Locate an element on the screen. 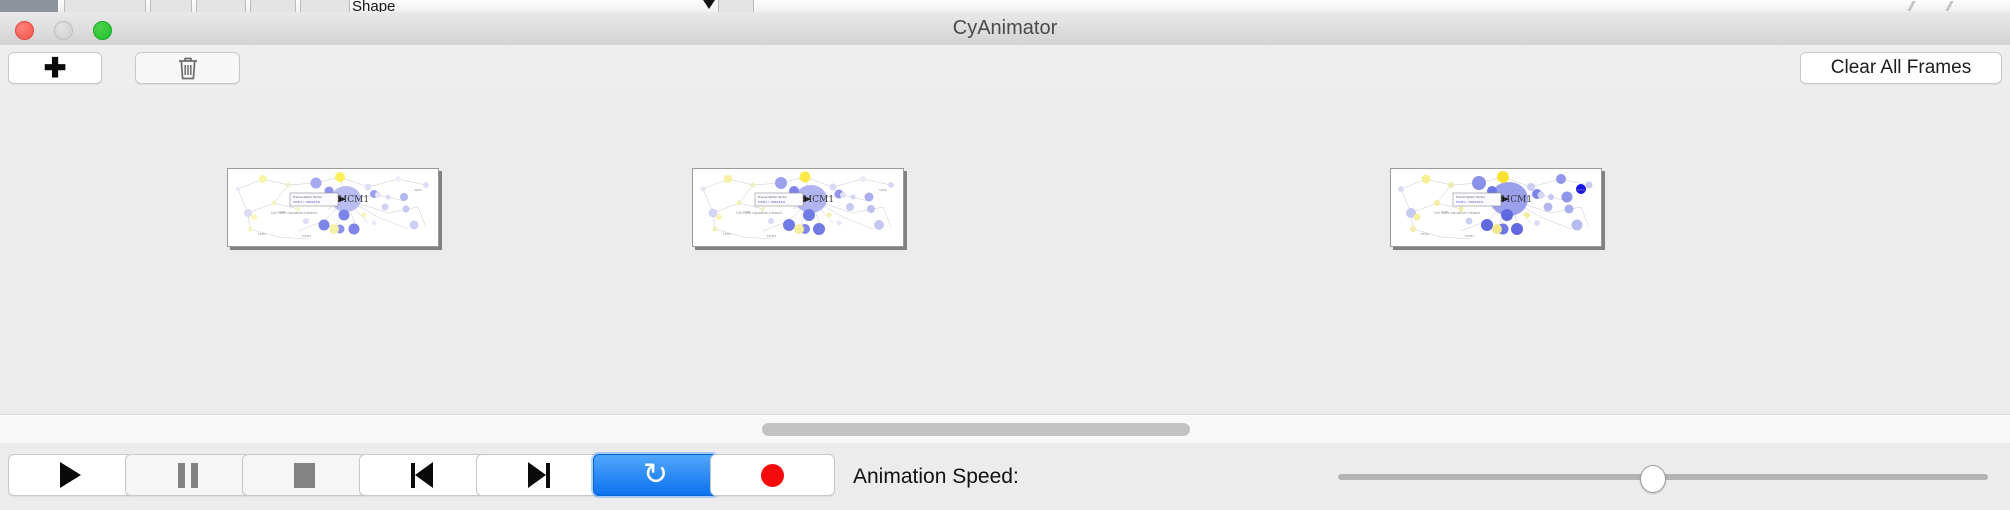  add-frame-button: ✚ is located at coordinates (55, 68).